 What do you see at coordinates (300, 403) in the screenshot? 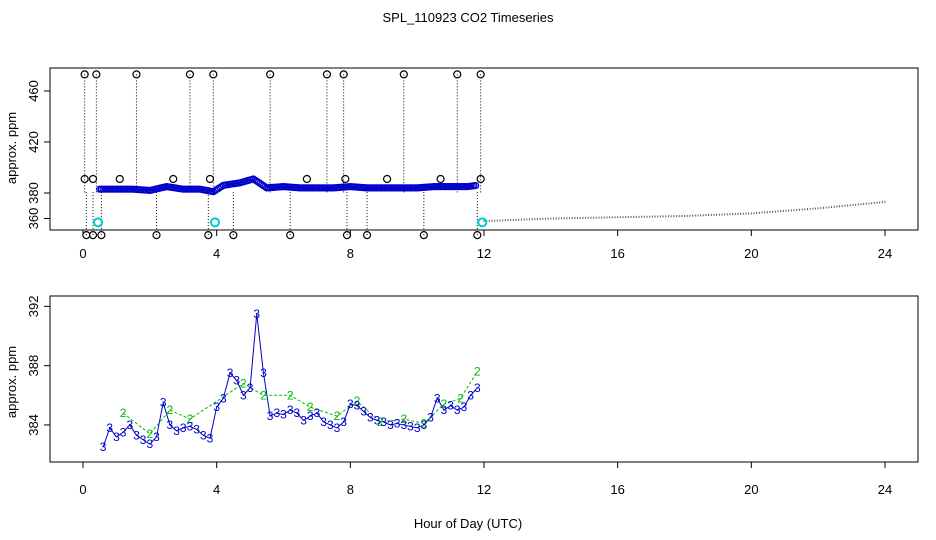
I see `bottom-series-2-line` at bounding box center [300, 403].